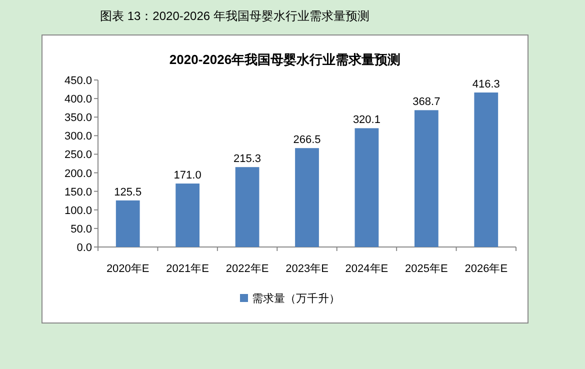 The image size is (585, 369). I want to click on chart-title: 2020-2026年我国母婴水行业需求量预测, so click(285, 59).